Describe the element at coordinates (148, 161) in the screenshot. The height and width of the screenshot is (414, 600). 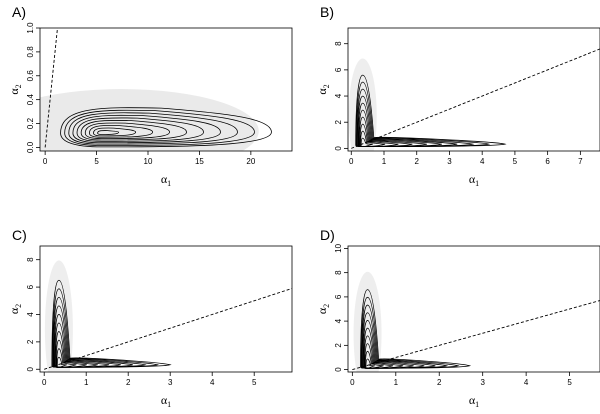
I see `x-tick-label: 10` at that location.